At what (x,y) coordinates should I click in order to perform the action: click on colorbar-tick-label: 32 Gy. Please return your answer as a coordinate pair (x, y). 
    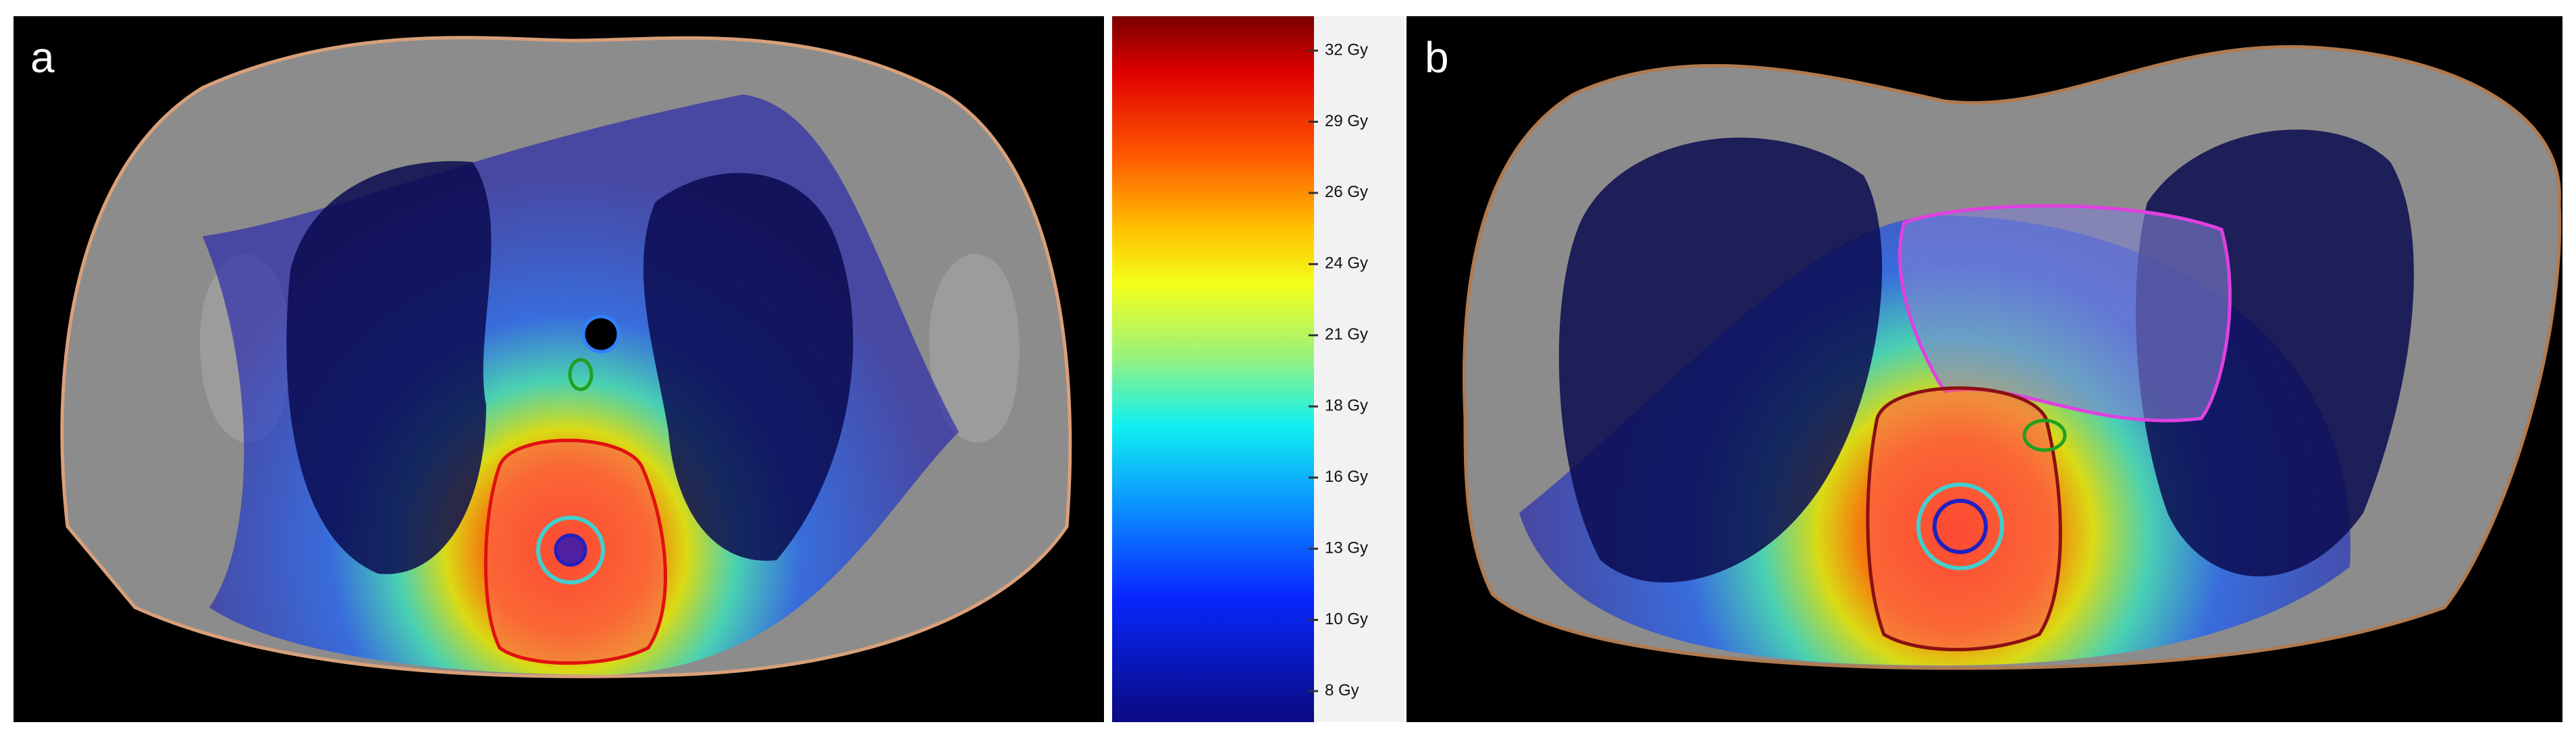
    Looking at the image, I should click on (1346, 50).